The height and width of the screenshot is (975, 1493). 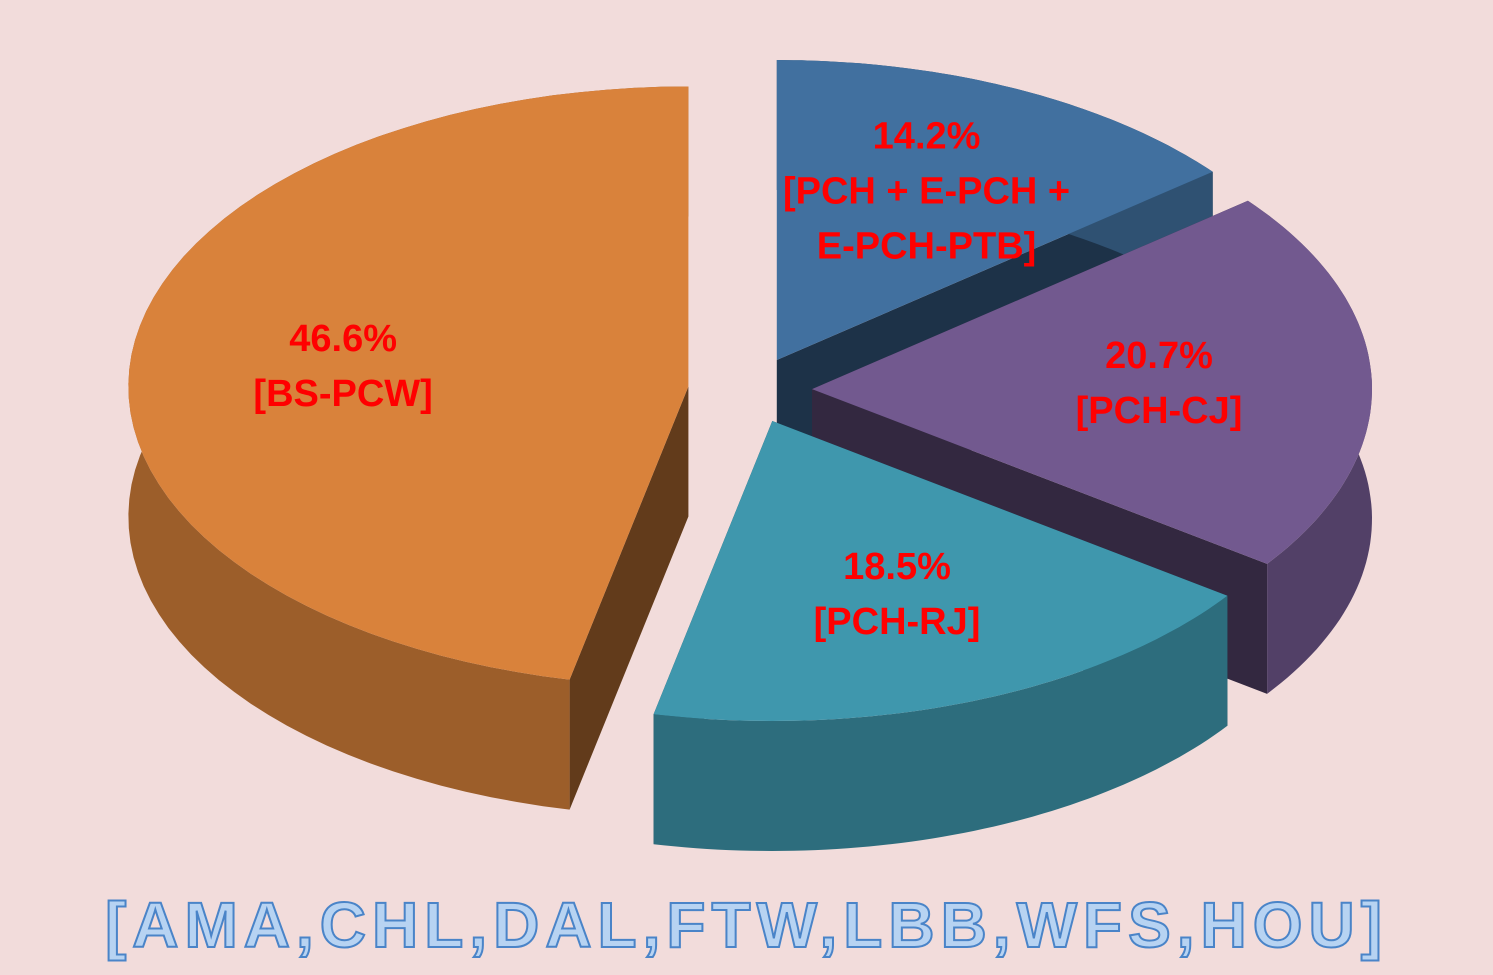 I want to click on value-label: 20.7%, so click(x=1159, y=355).